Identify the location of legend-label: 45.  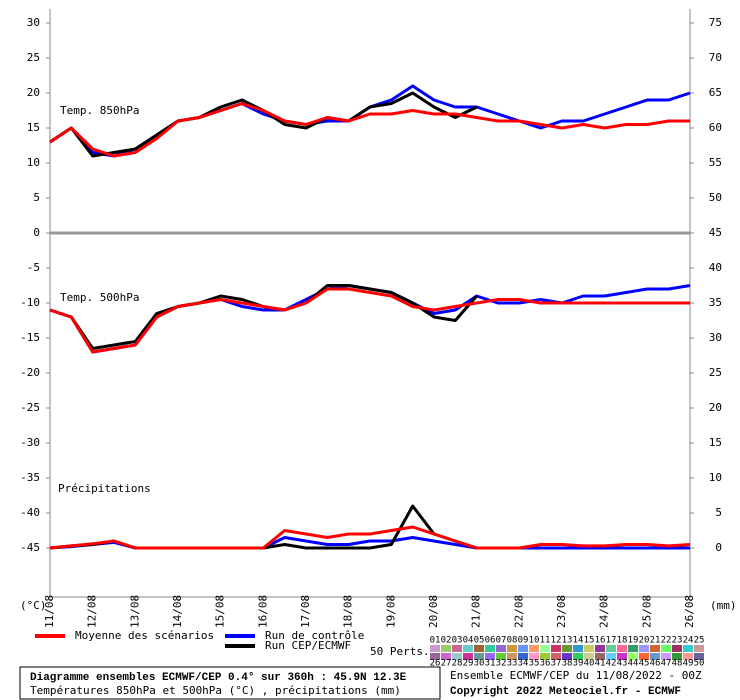
(644, 664).